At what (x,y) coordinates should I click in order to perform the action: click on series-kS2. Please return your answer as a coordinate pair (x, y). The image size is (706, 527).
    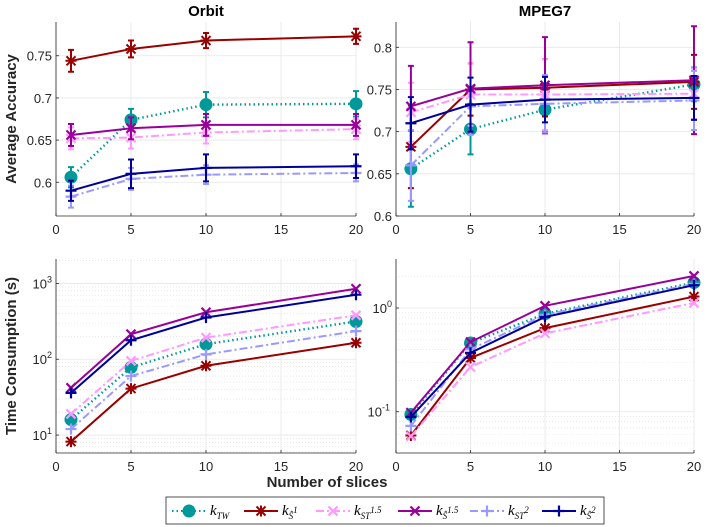
    Looking at the image, I should click on (552, 351).